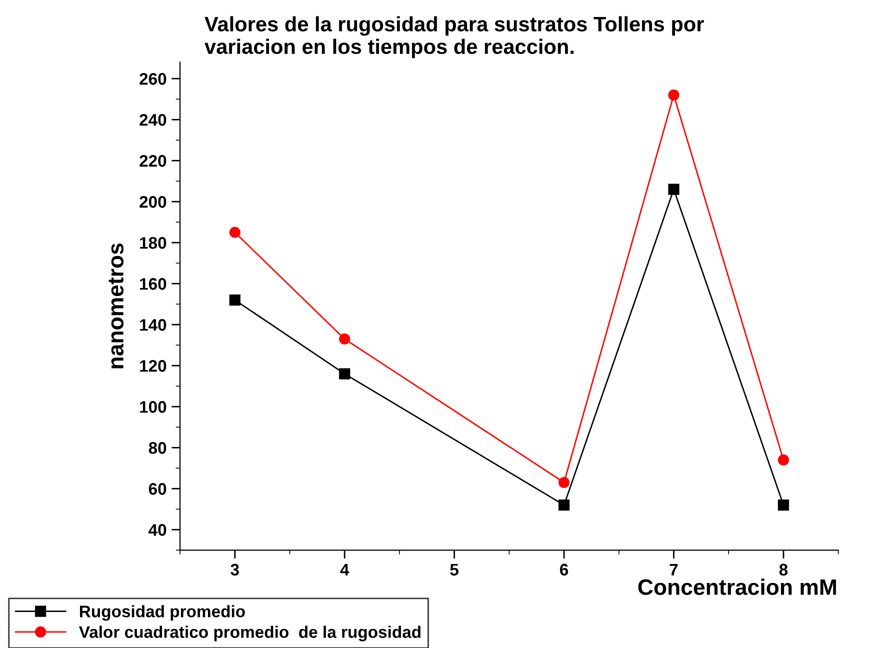 This screenshot has height=648, width=889. Describe the element at coordinates (153, 407) in the screenshot. I see `y-tick-label: 100` at that location.